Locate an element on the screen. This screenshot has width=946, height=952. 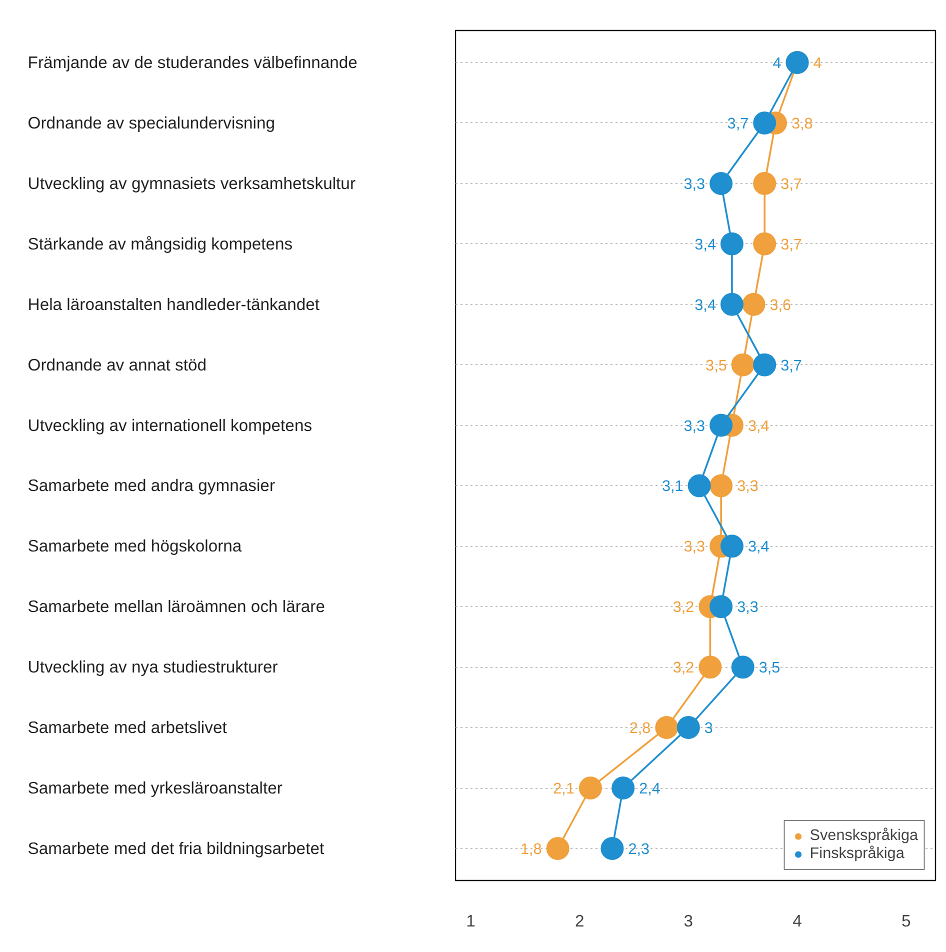
y-tick-label: Samarbete mellan läroämnen och lärare is located at coordinates (177, 606).